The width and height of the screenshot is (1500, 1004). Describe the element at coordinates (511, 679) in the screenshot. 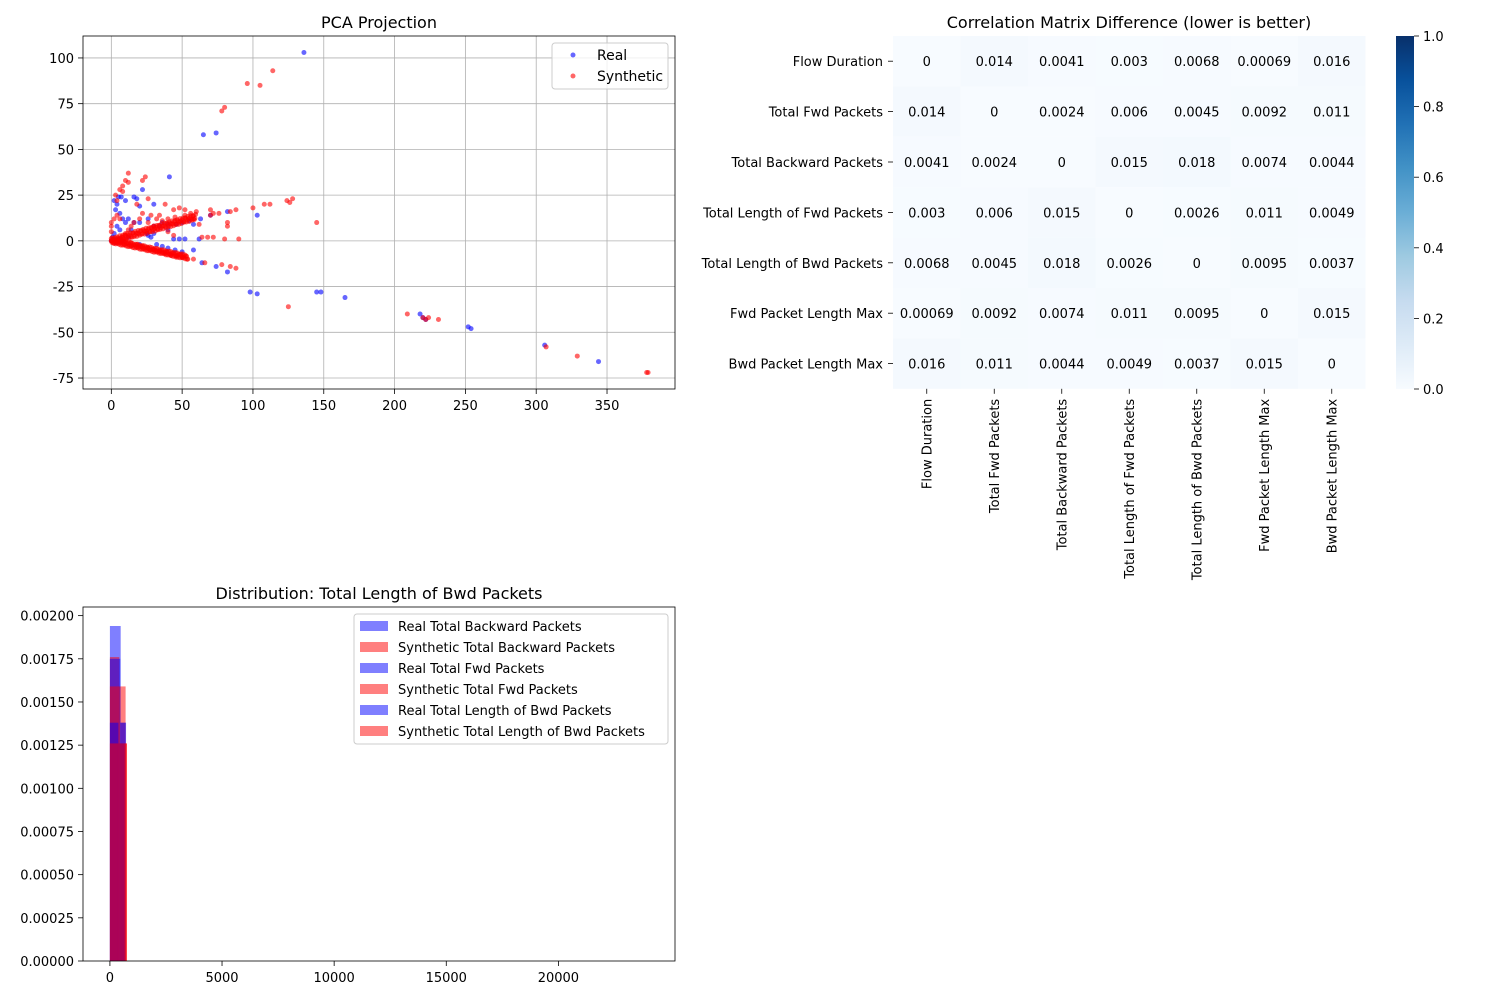

I see `histogram-legend-frame` at that location.